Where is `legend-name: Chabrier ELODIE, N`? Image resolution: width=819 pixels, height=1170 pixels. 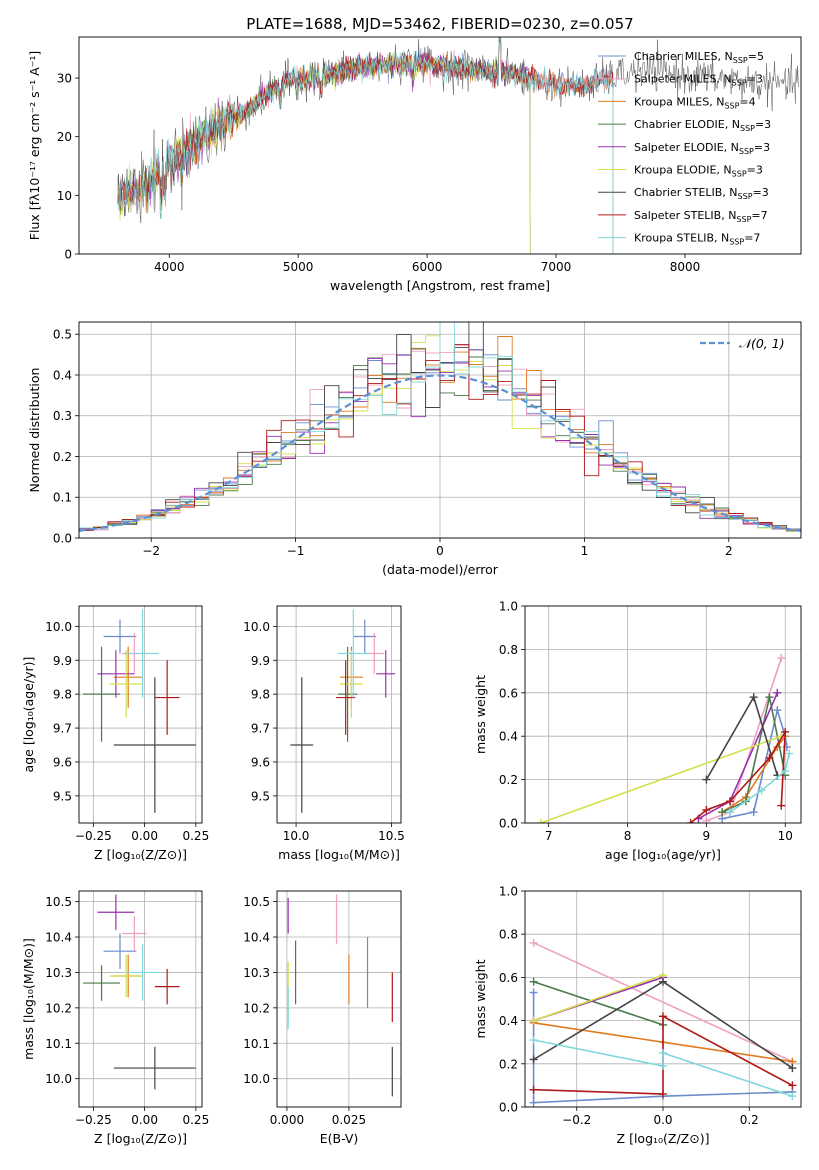
legend-name: Chabrier ELODIE, N is located at coordinates (687, 124).